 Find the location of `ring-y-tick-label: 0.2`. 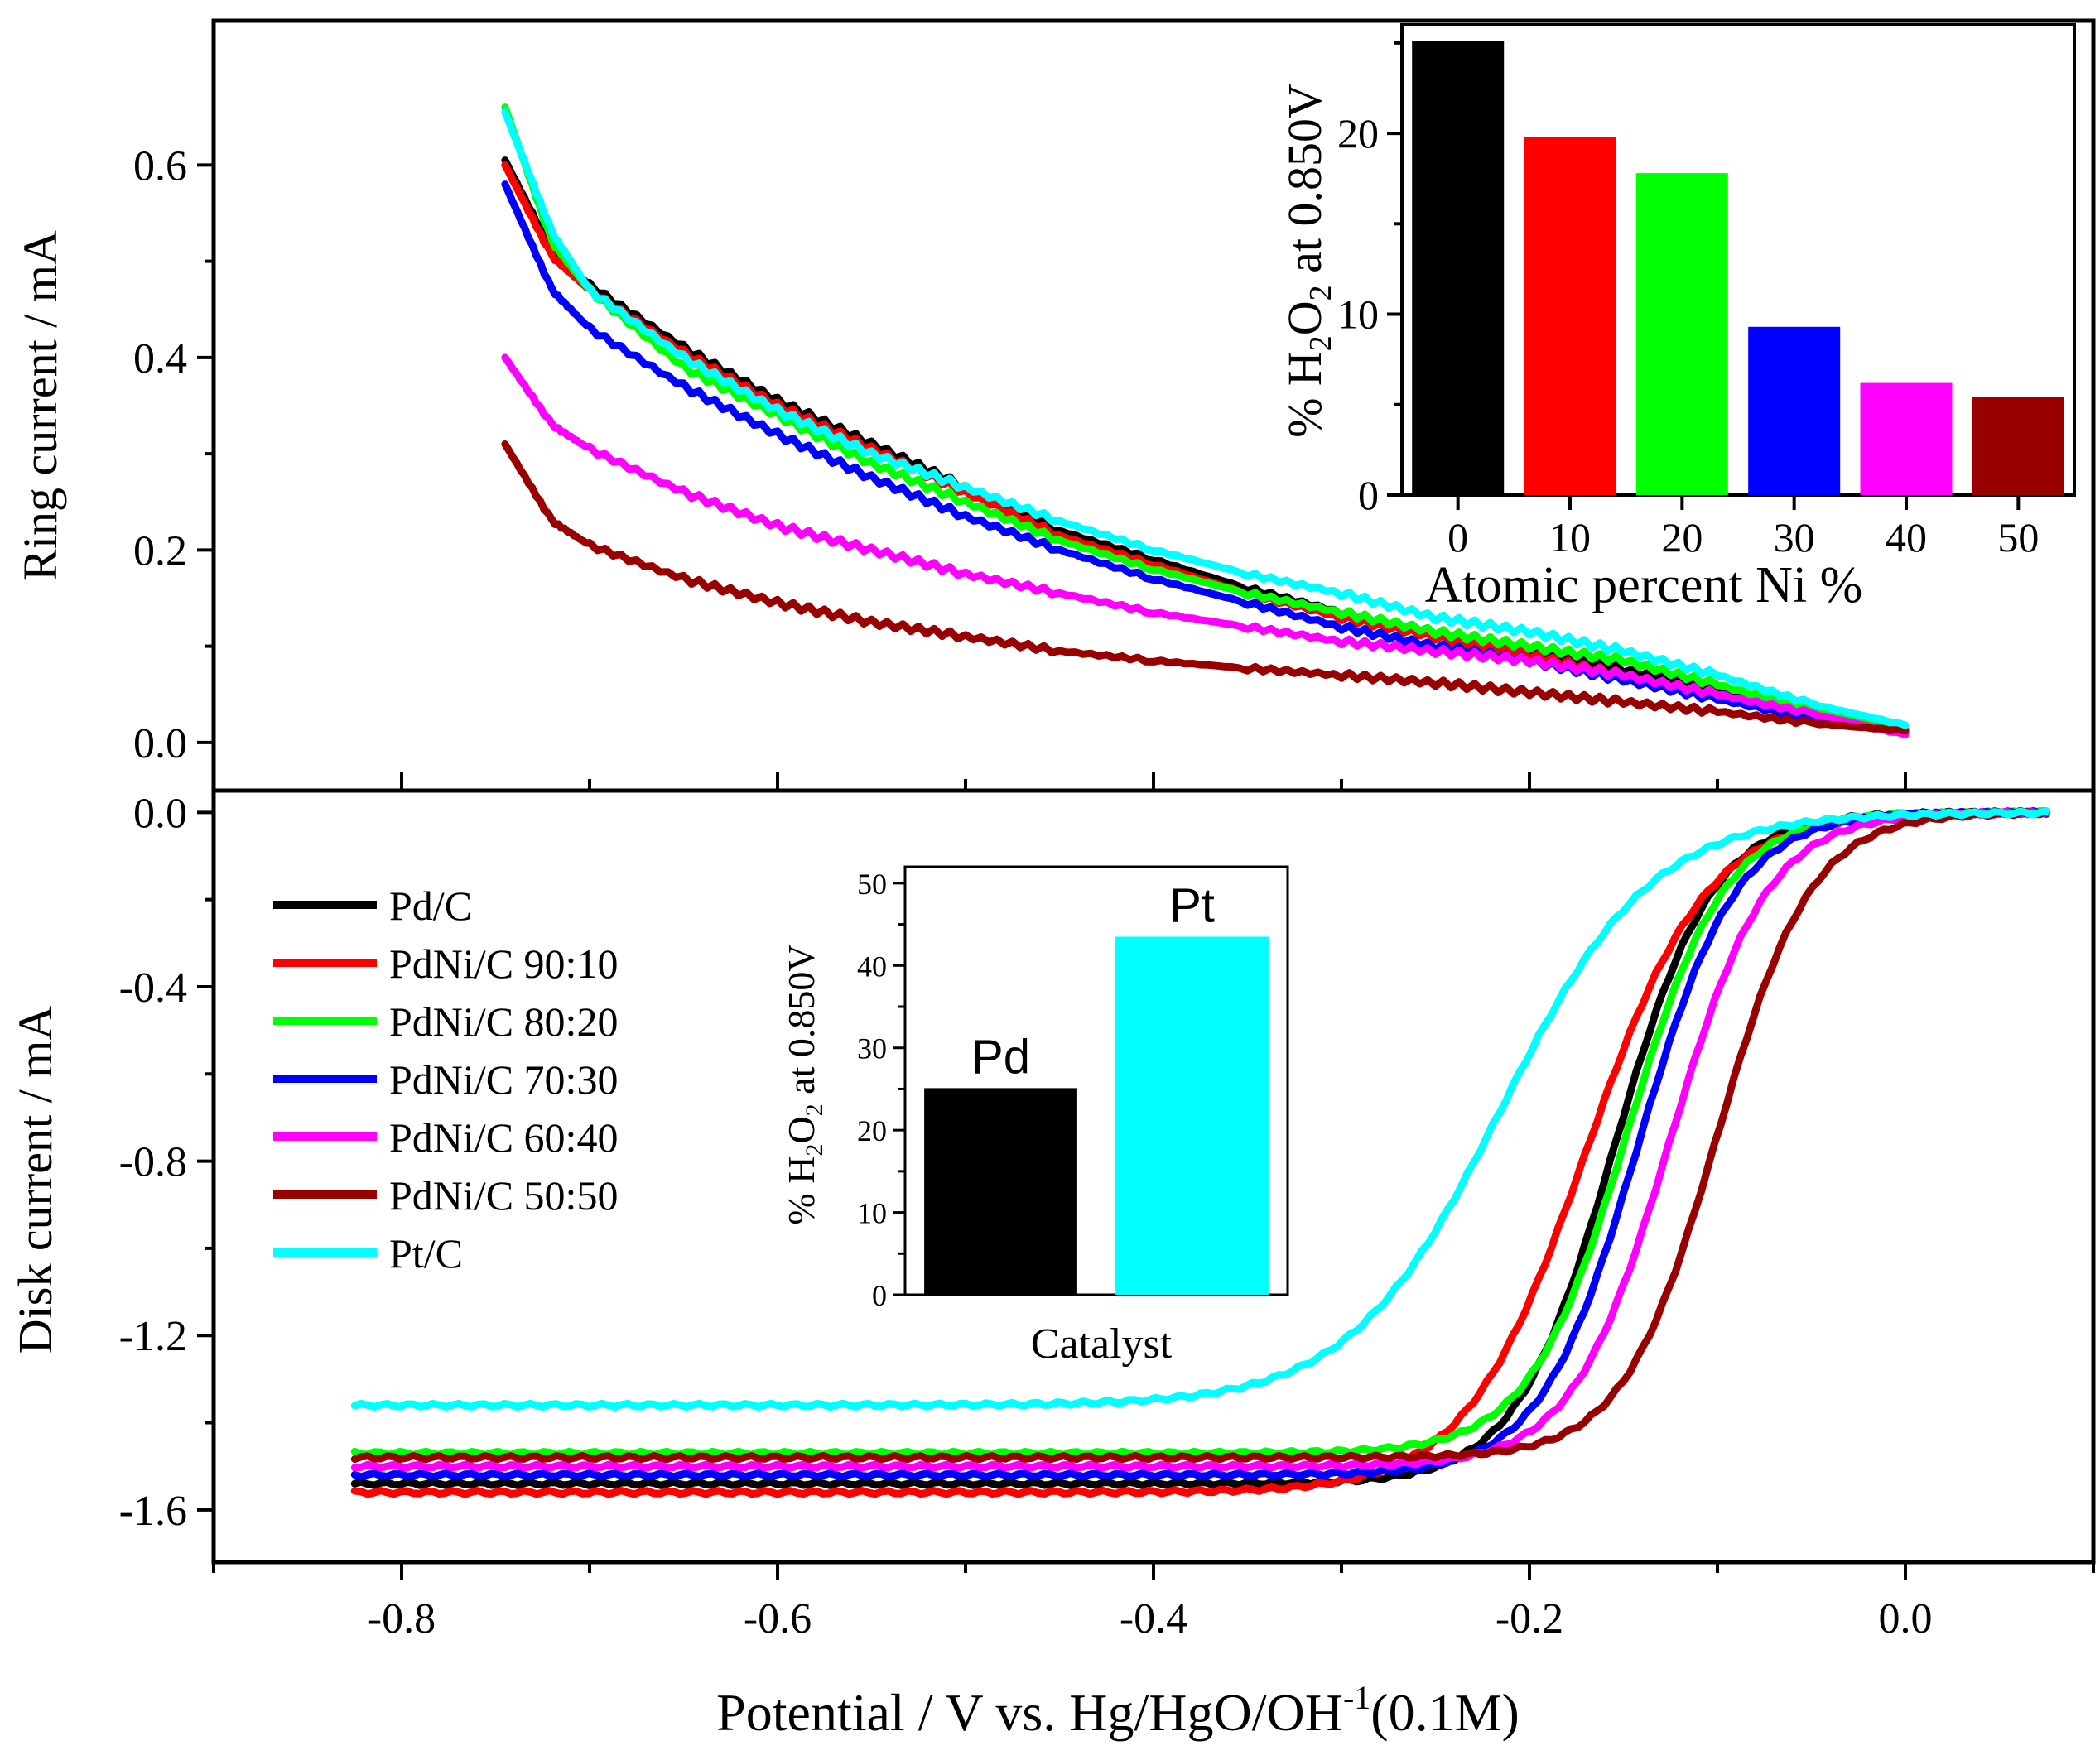

ring-y-tick-label: 0.2 is located at coordinates (160, 551).